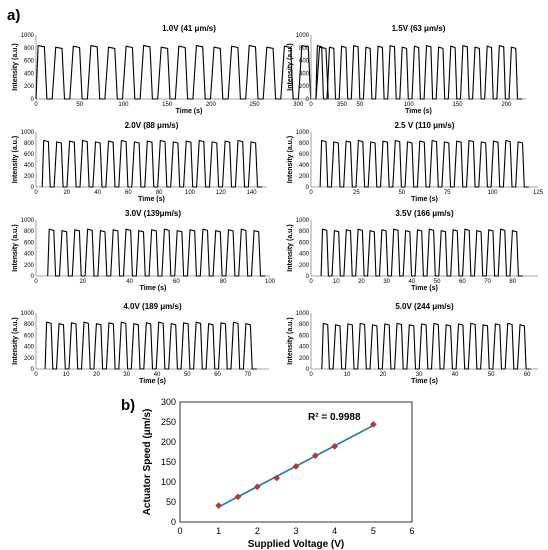  Describe the element at coordinates (255, 105) in the screenshot. I see `x-tick-label: 250` at that location.